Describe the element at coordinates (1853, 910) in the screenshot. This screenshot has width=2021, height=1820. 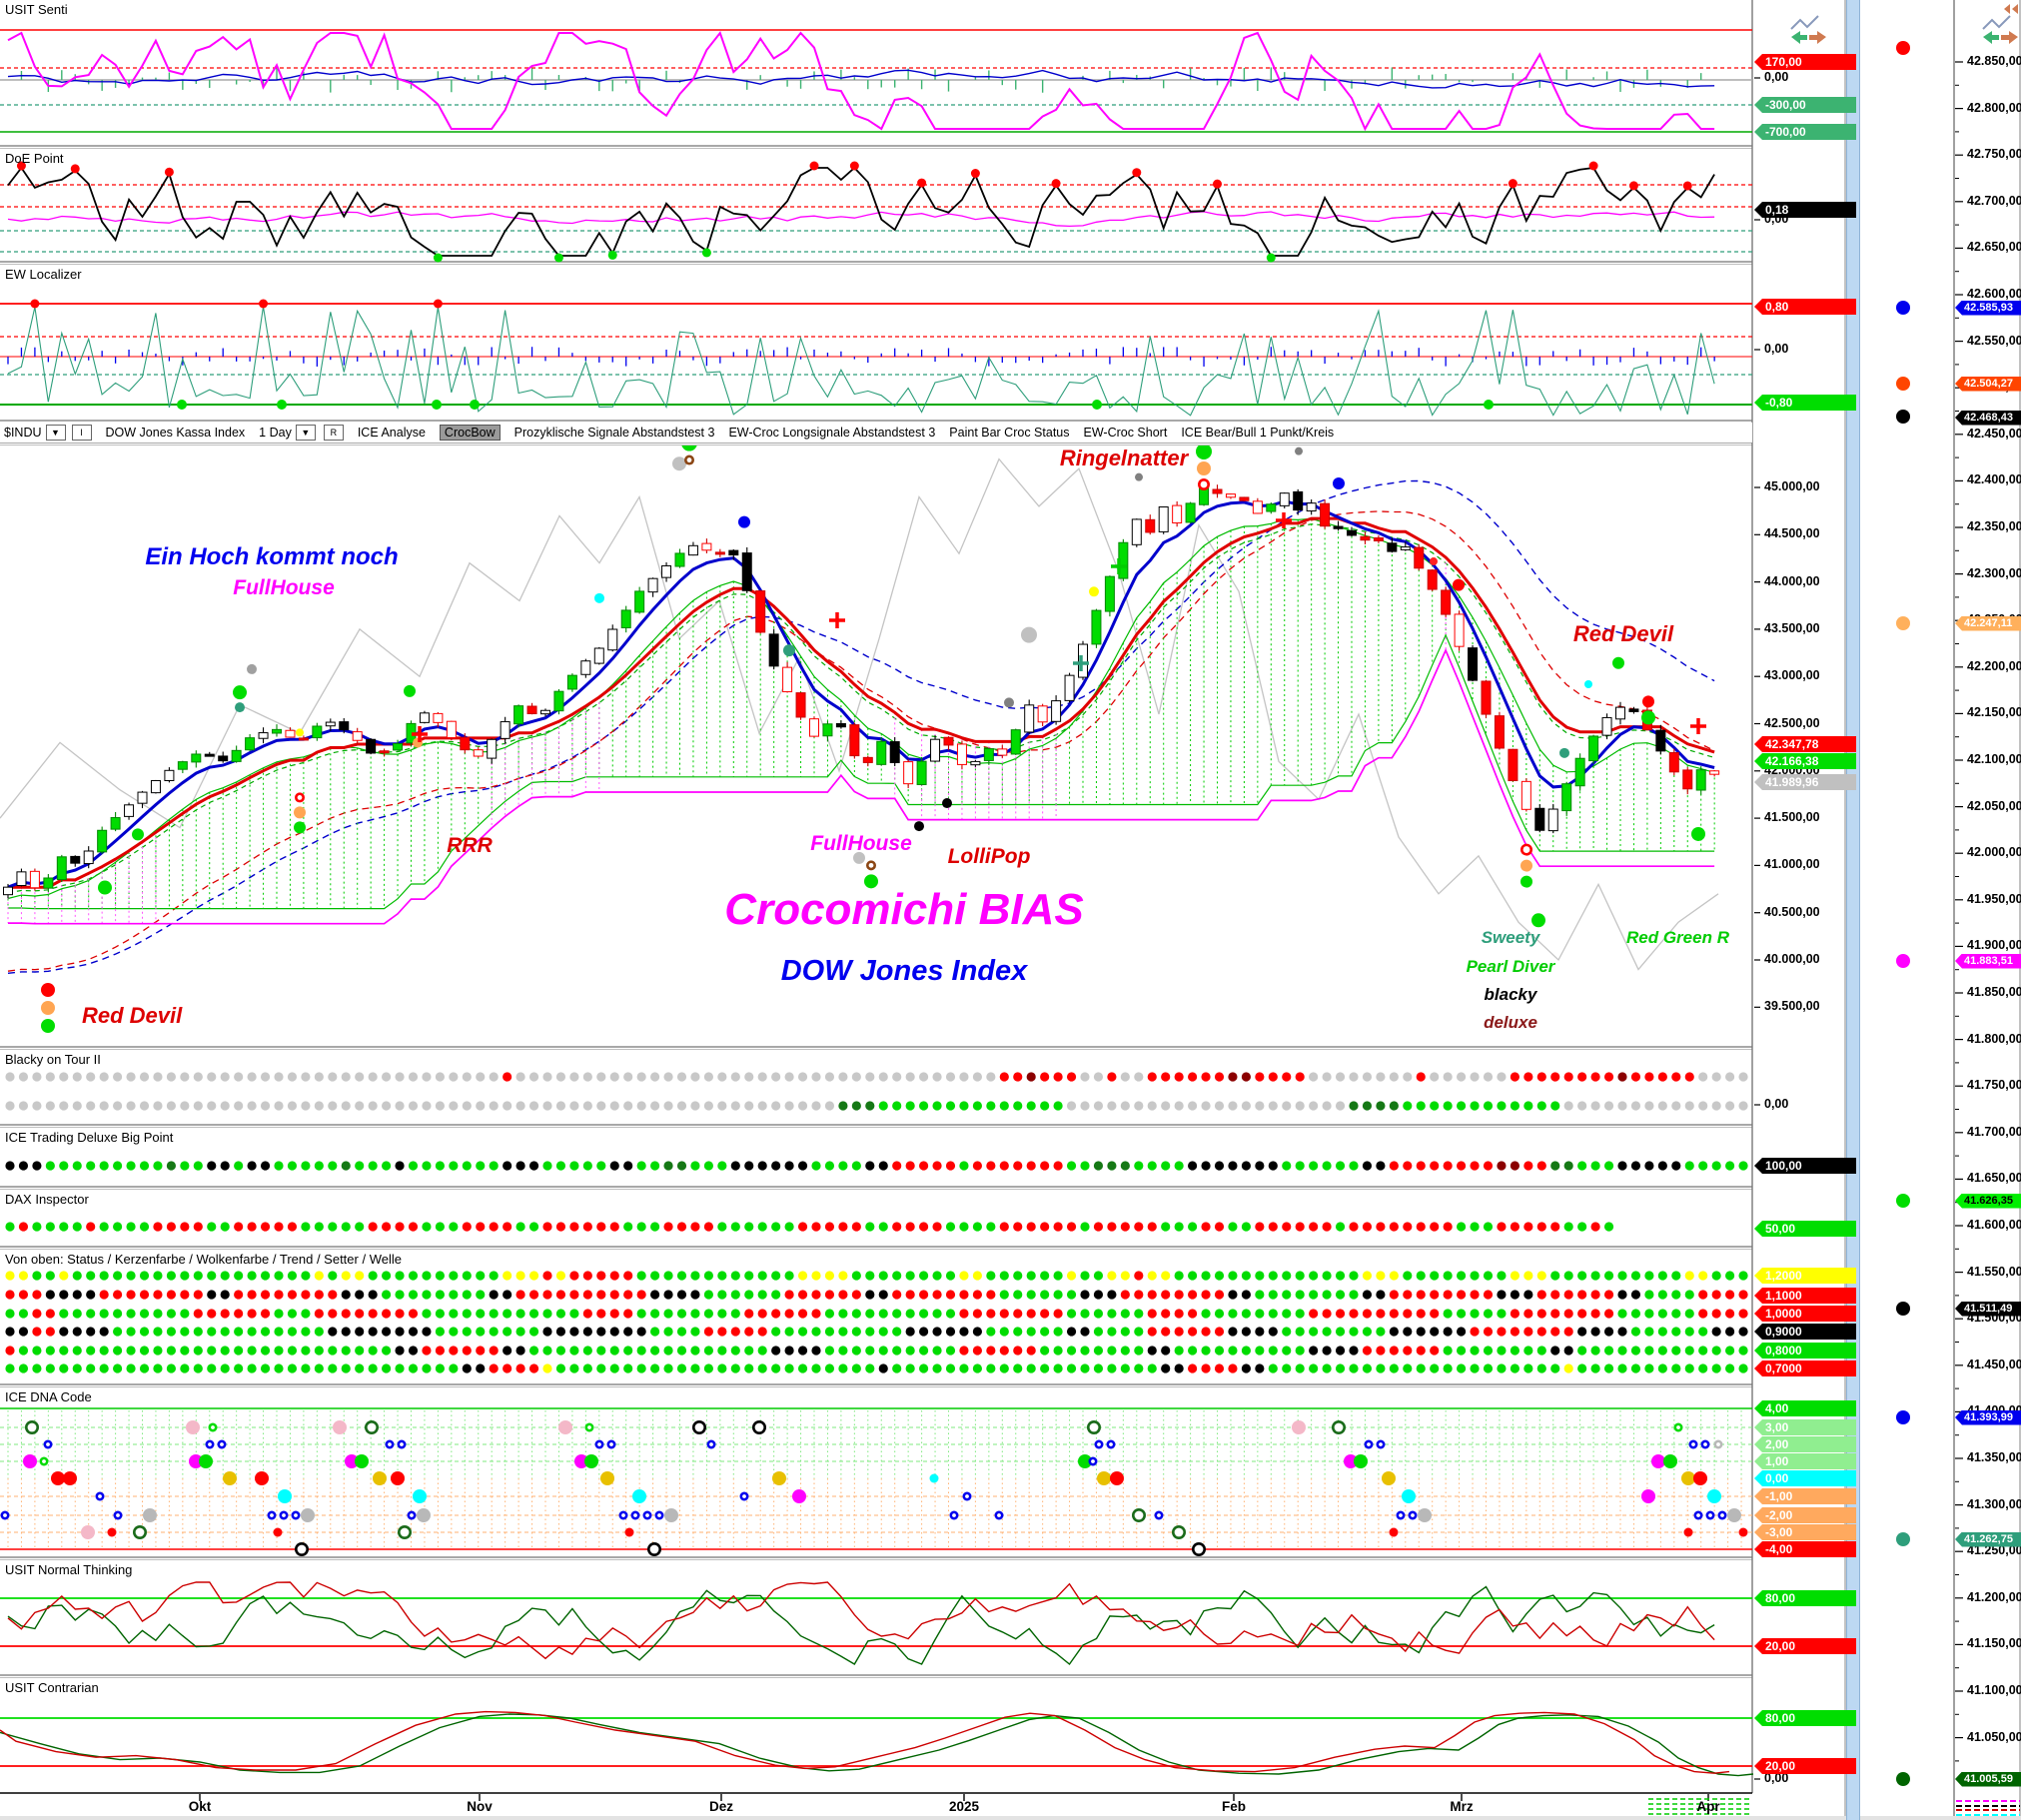
I see `vertical-scrollbar` at that location.